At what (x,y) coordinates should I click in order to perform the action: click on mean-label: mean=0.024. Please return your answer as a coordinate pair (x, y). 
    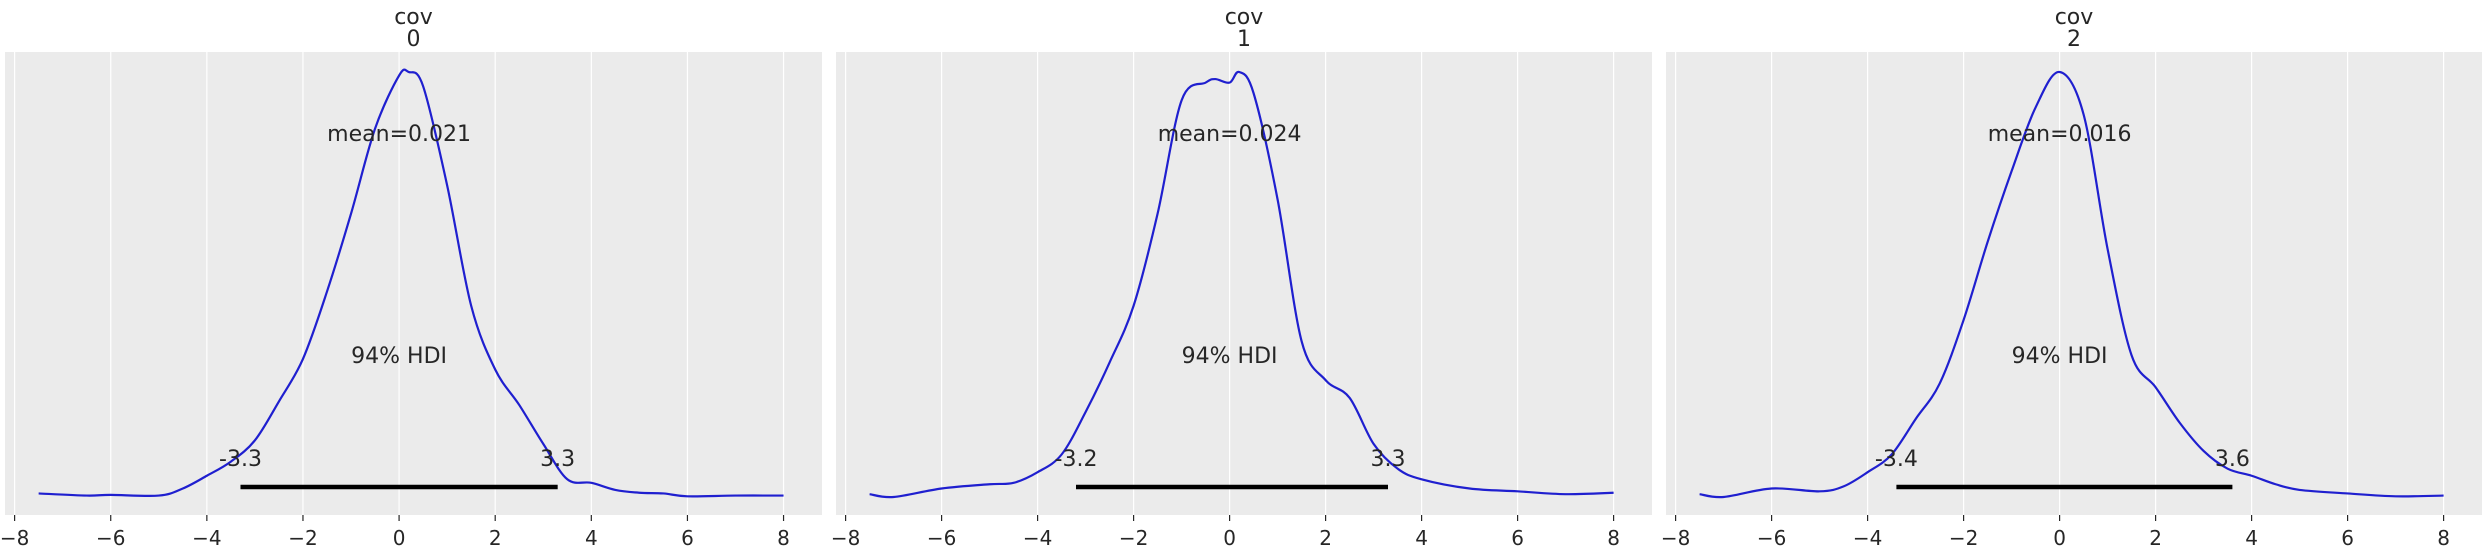
    Looking at the image, I should click on (1230, 134).